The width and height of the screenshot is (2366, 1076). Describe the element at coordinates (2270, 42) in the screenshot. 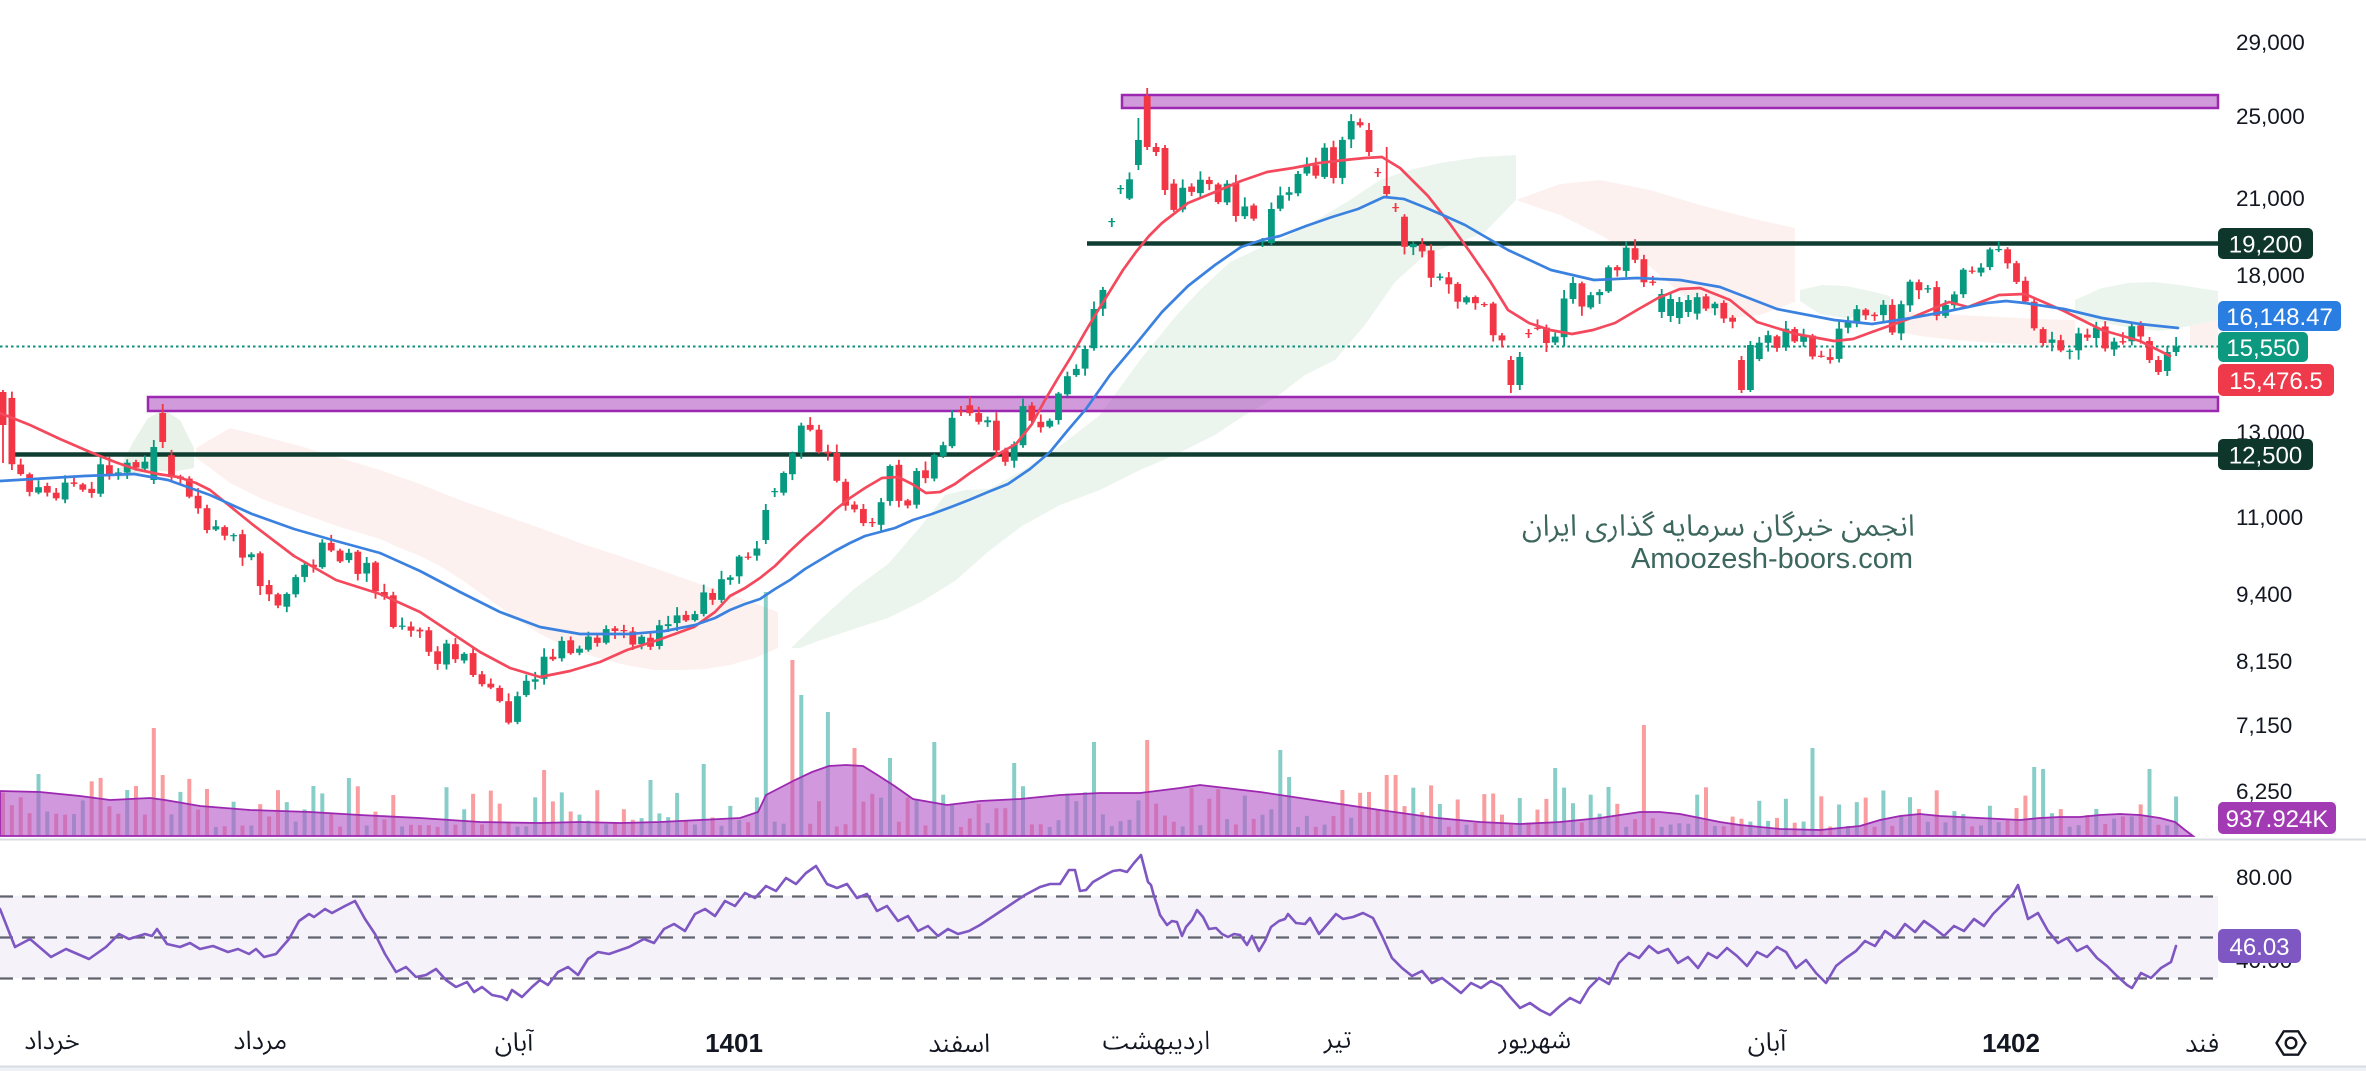

I see `svg-text: 29,000` at that location.